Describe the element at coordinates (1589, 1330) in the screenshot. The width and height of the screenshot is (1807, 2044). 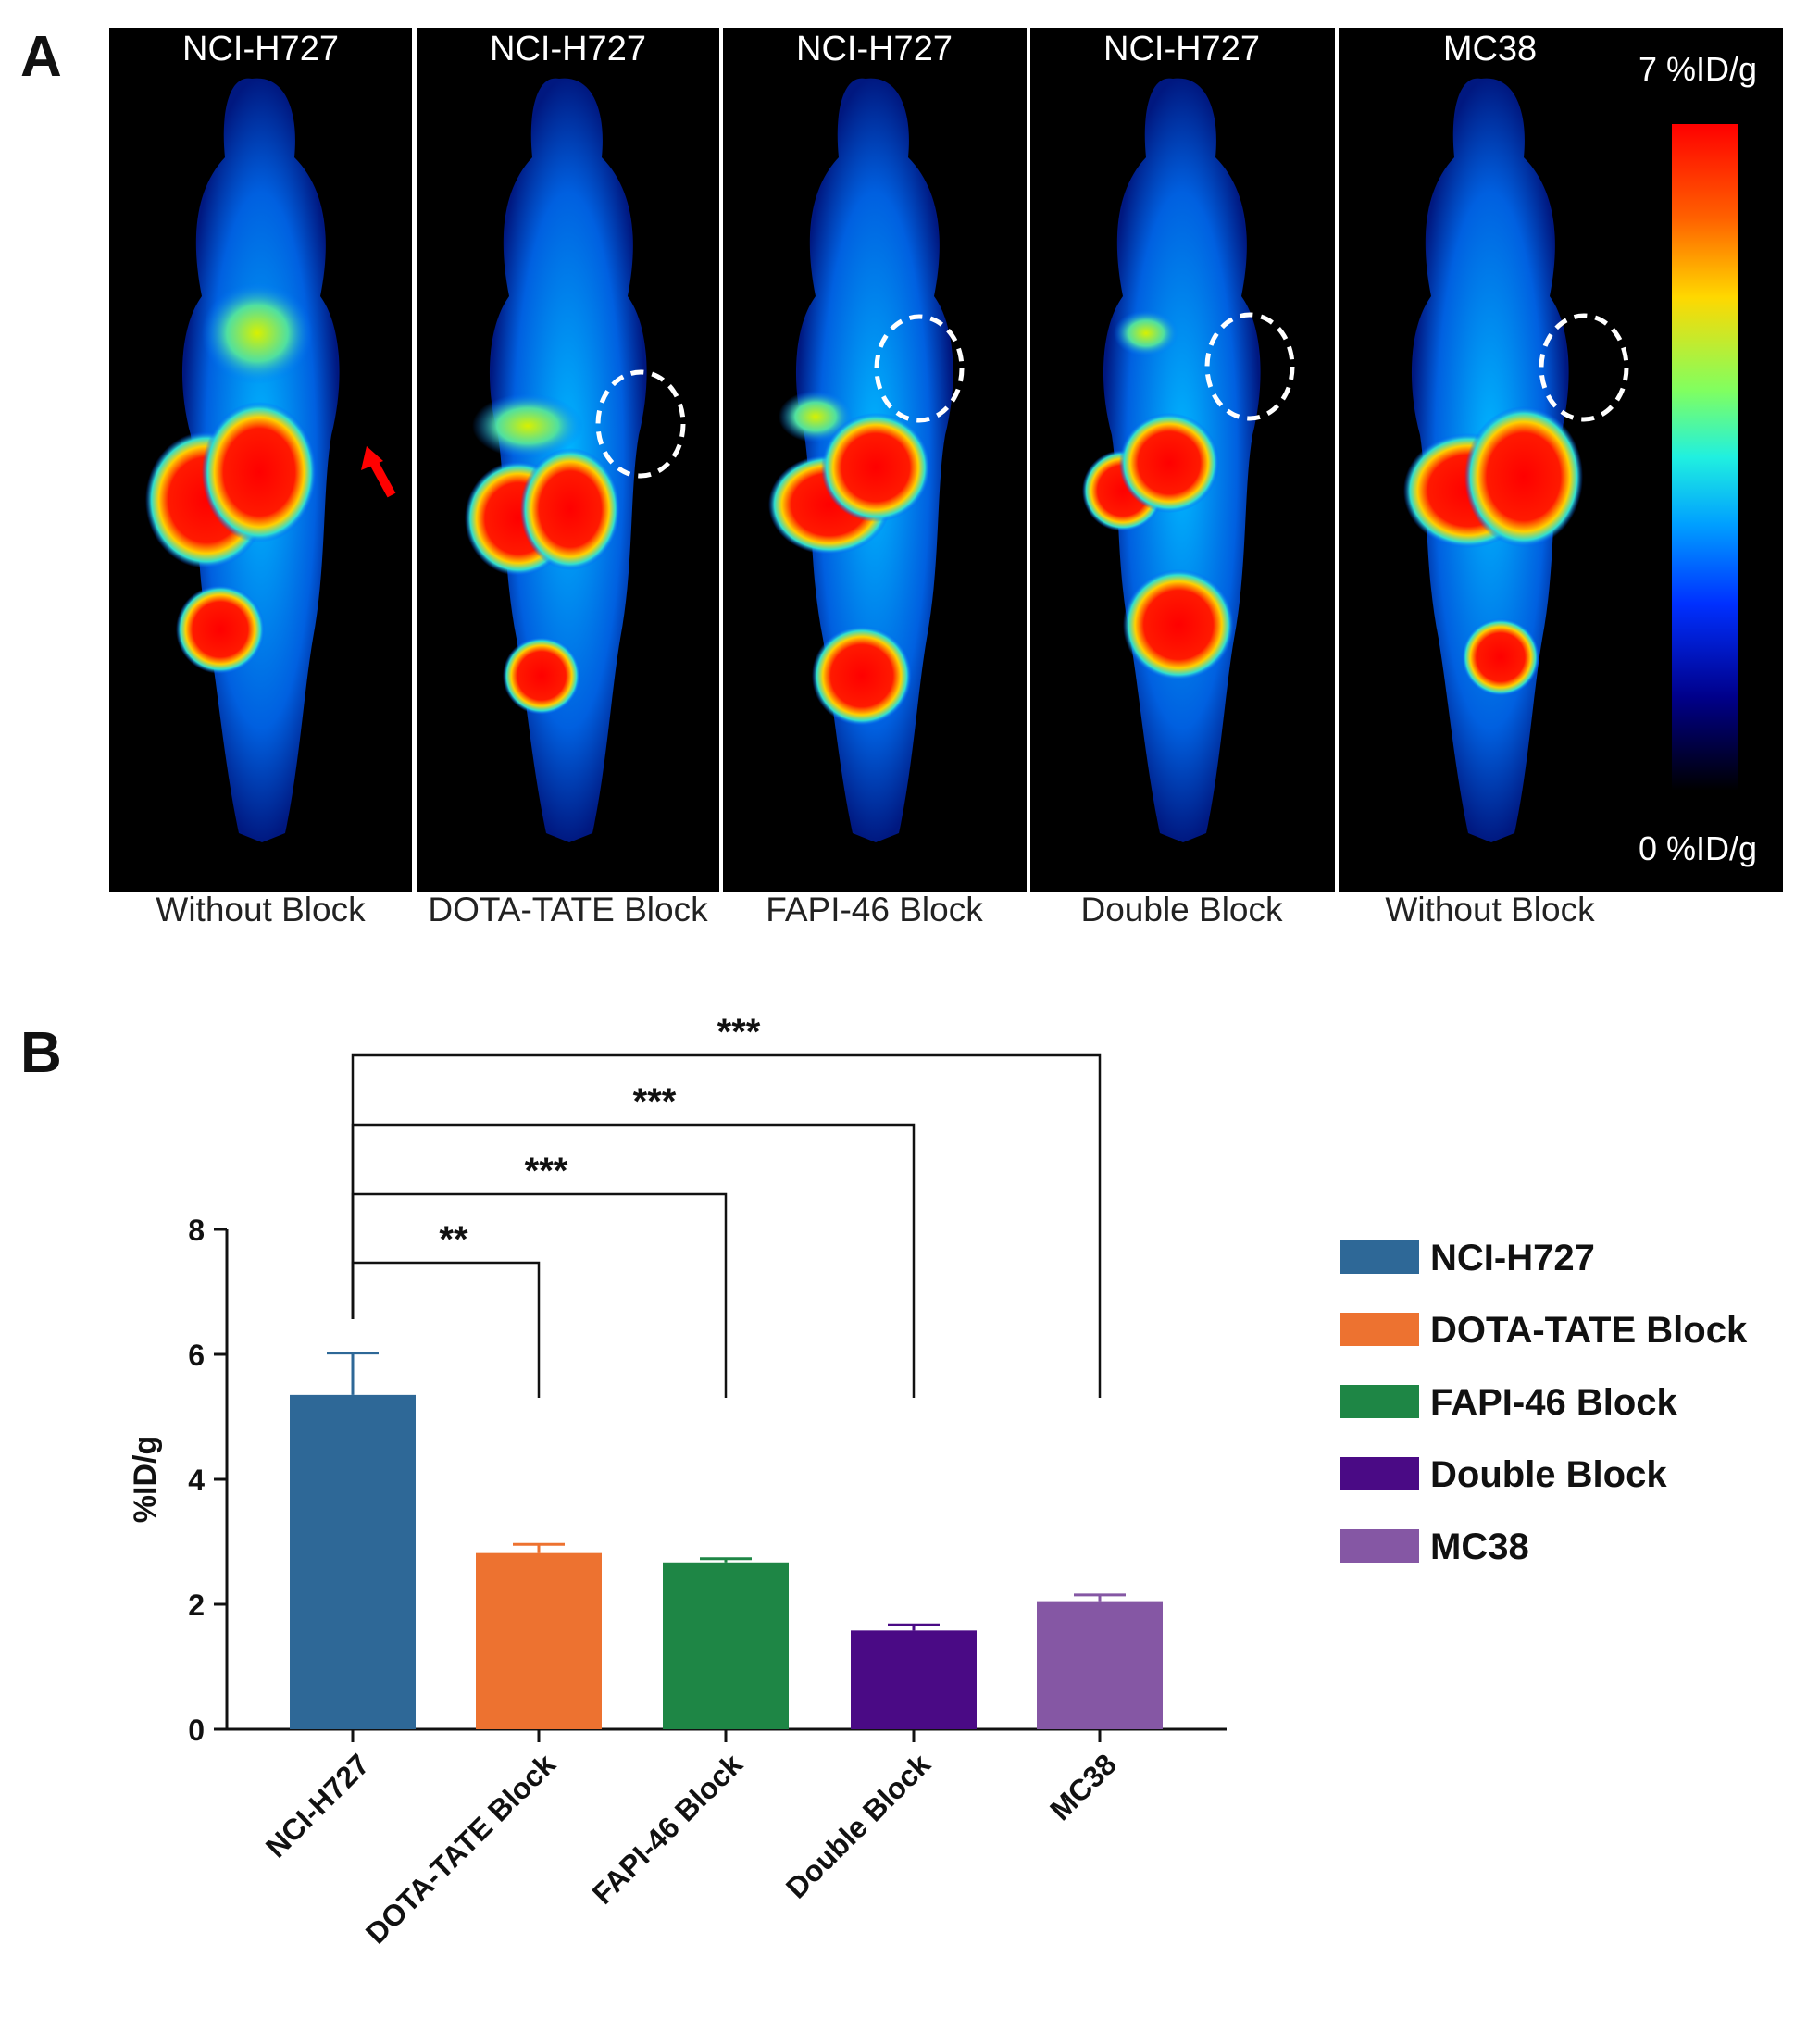
I see `legend-label: DOTA-TATE Block` at that location.